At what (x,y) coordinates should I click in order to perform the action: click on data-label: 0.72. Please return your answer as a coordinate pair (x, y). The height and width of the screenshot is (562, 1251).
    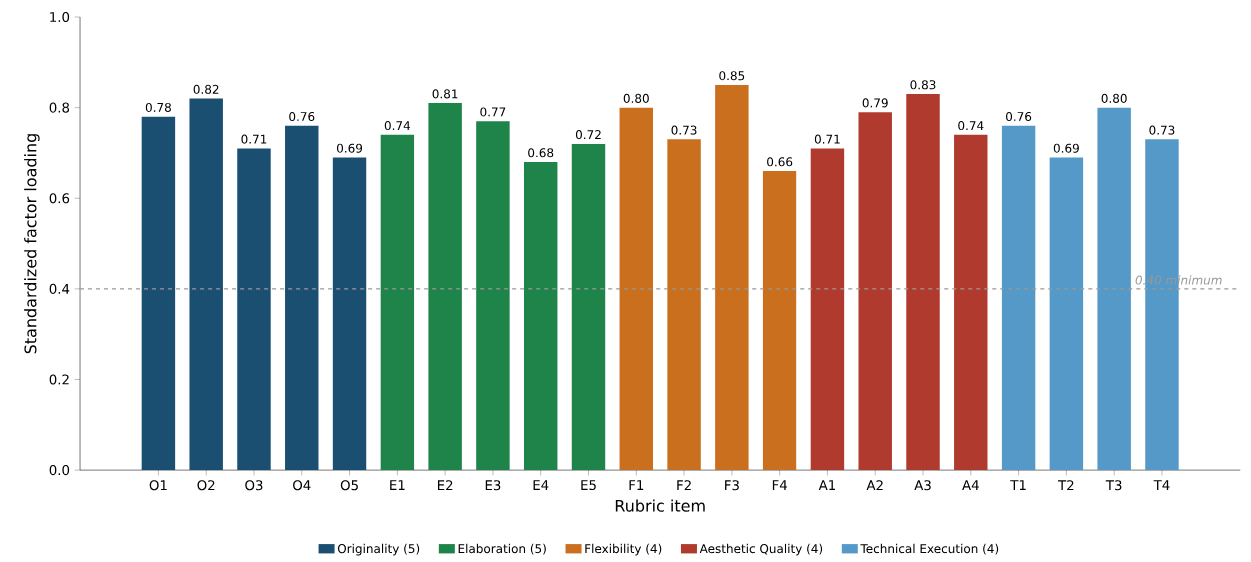
    Looking at the image, I should click on (588, 135).